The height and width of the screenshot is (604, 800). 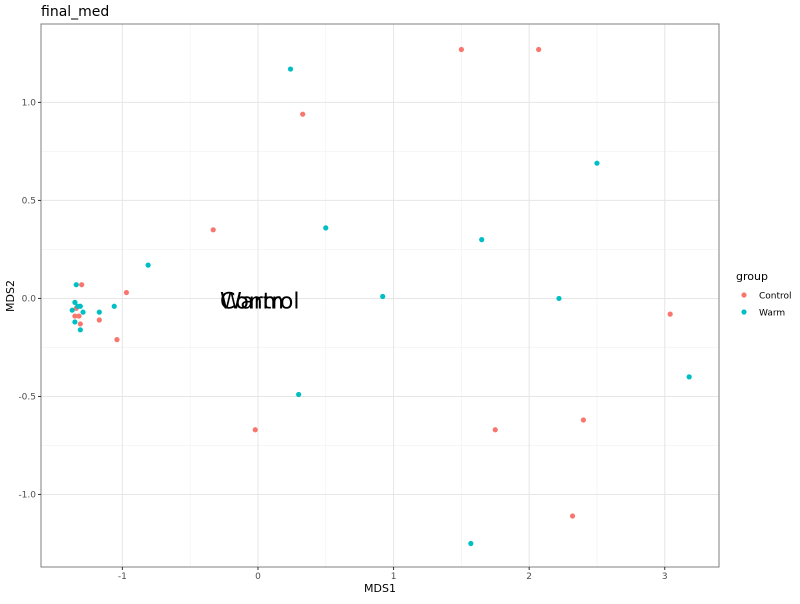 I want to click on x-tick-label: -1, so click(x=122, y=577).